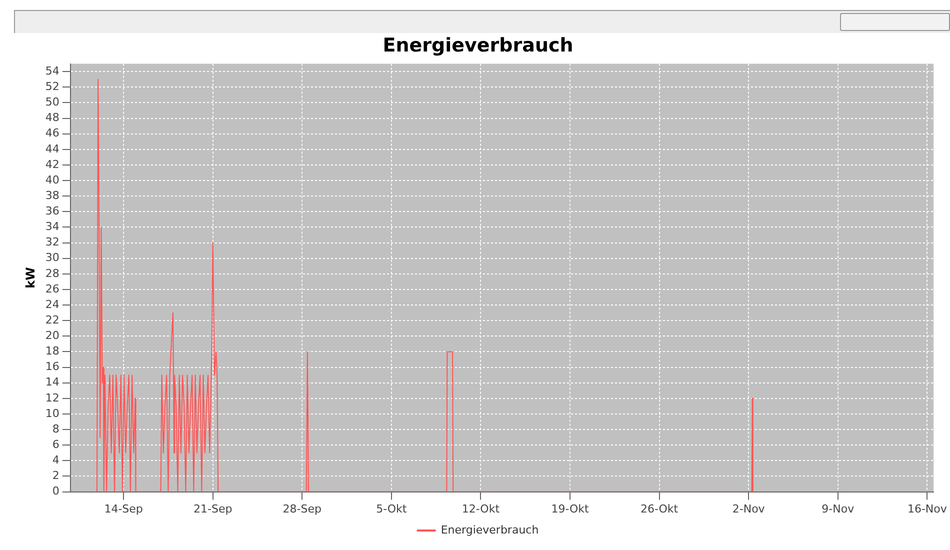  What do you see at coordinates (52, 87) in the screenshot?
I see `y-tick-label: 52` at bounding box center [52, 87].